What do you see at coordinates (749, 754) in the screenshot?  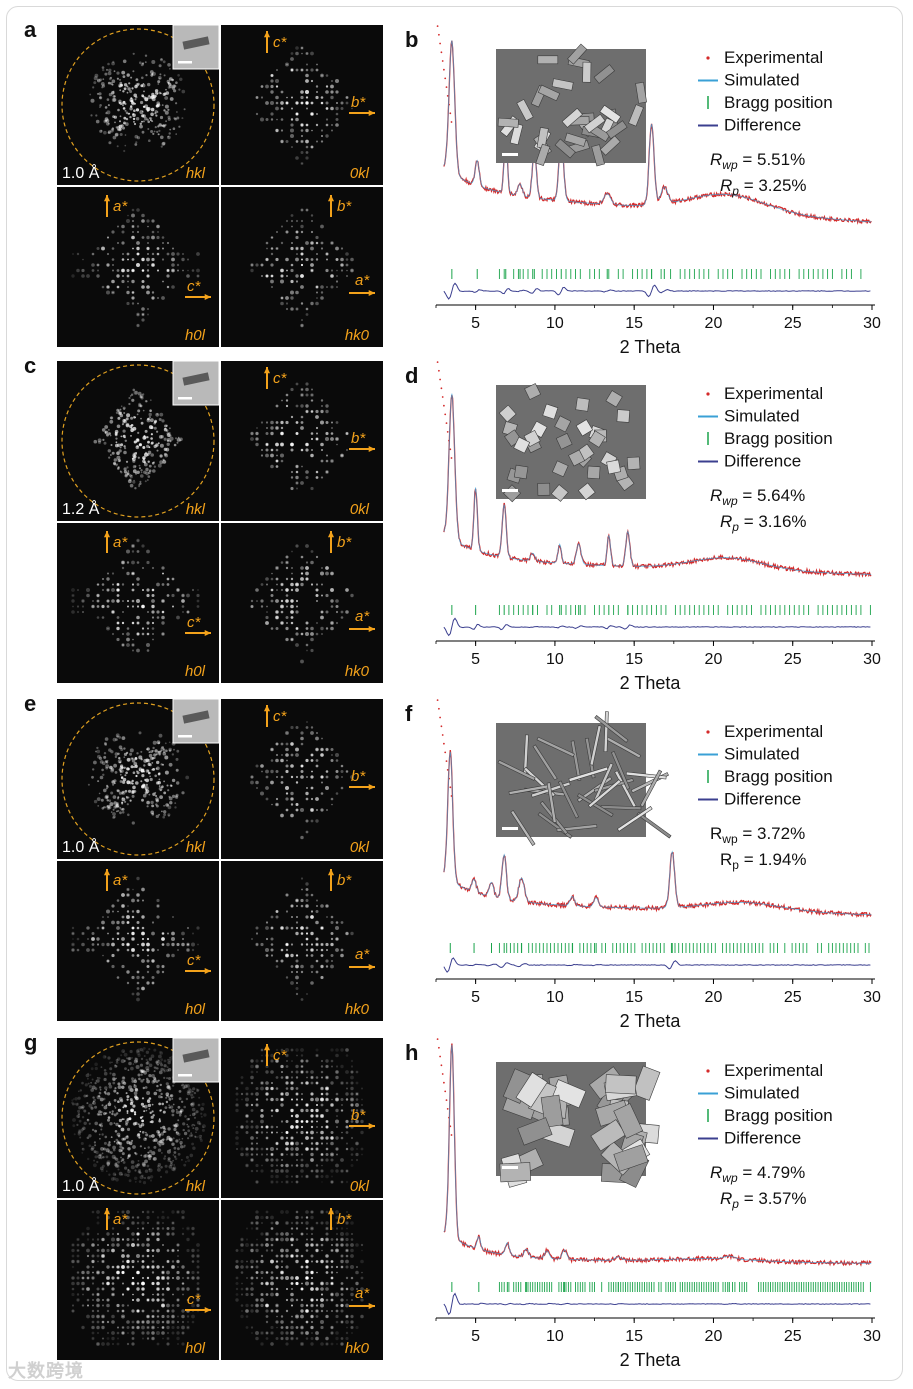 I see `legend-item: Simulated` at bounding box center [749, 754].